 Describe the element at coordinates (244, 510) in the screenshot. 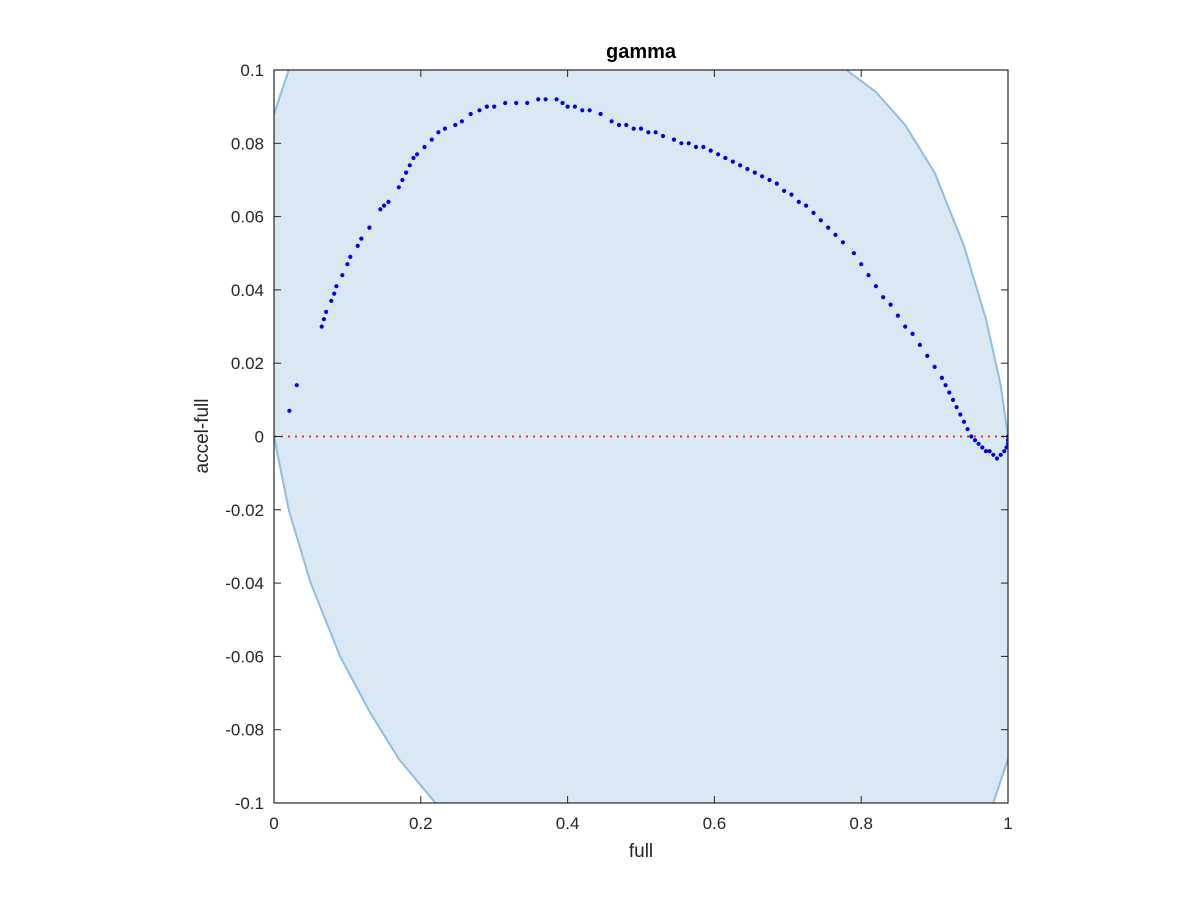

I see `y-tick-label: -0.02` at that location.